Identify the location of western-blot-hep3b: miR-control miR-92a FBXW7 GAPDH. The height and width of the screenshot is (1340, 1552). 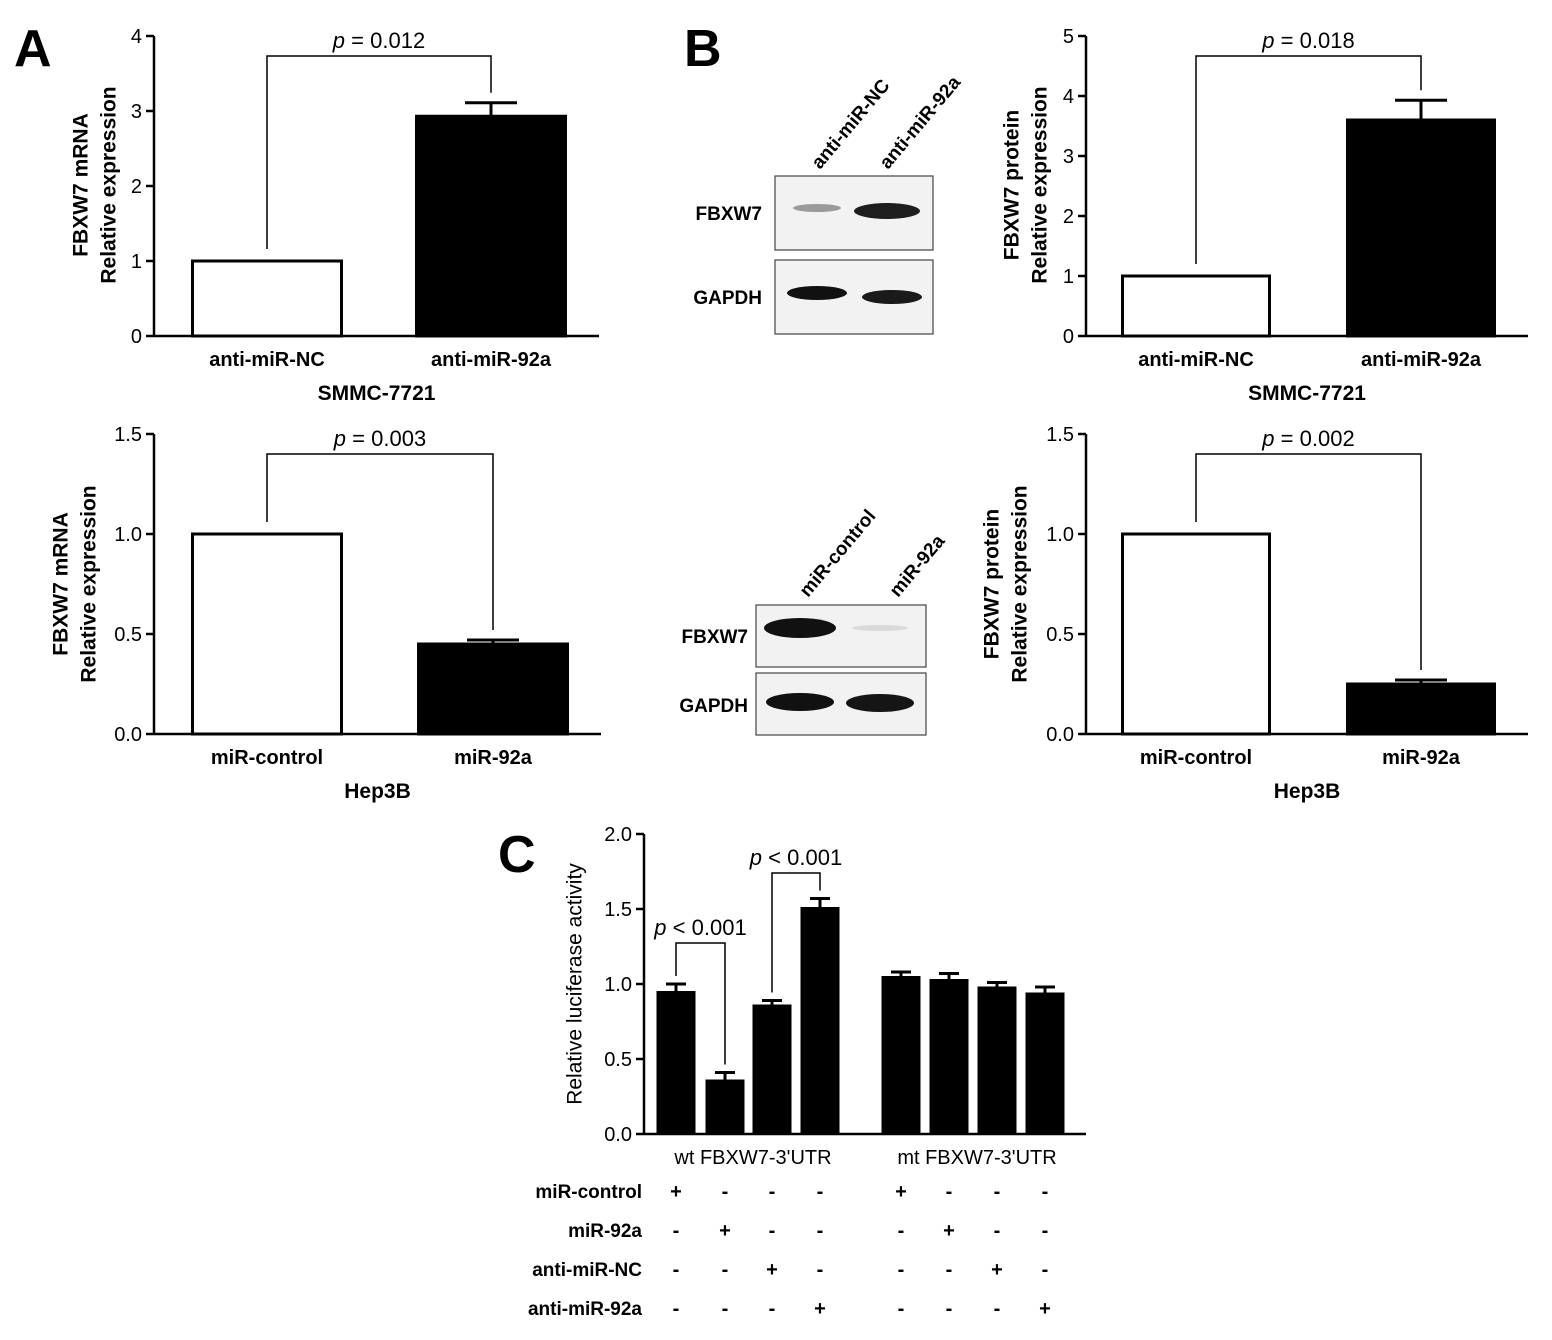
(814, 621).